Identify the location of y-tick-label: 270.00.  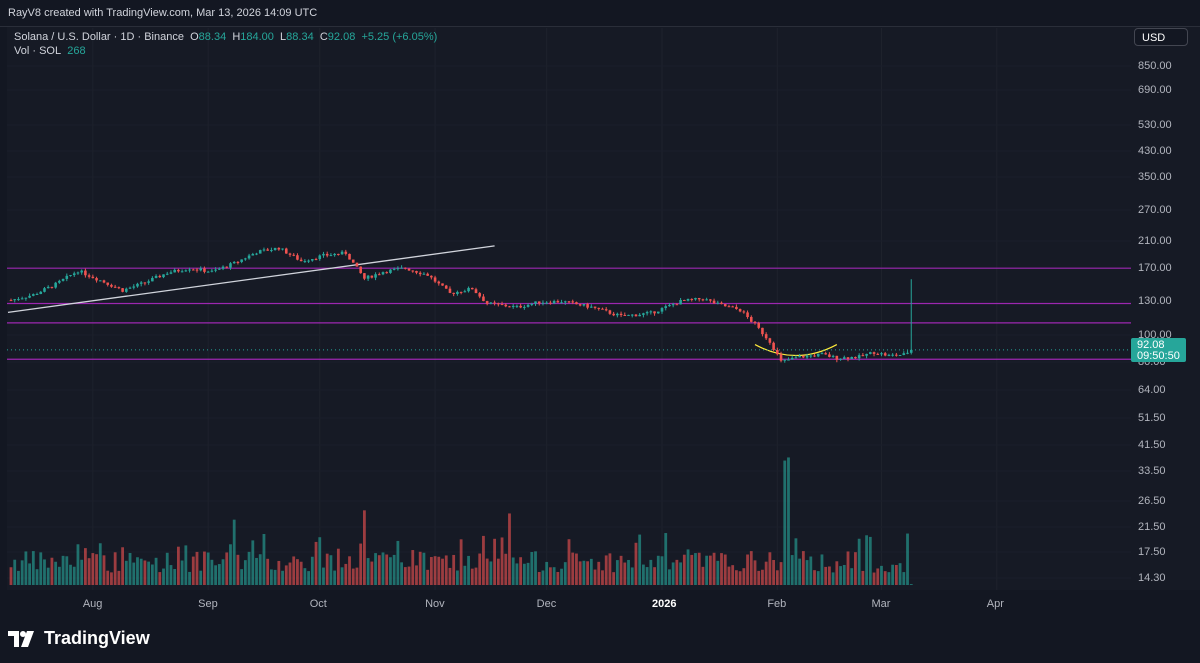
(1155, 210).